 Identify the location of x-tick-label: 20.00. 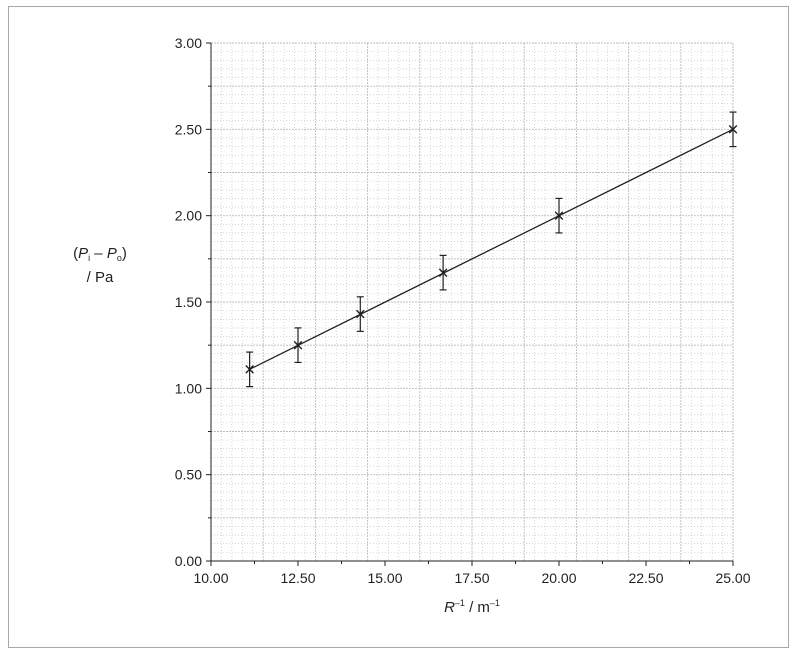
(558, 578).